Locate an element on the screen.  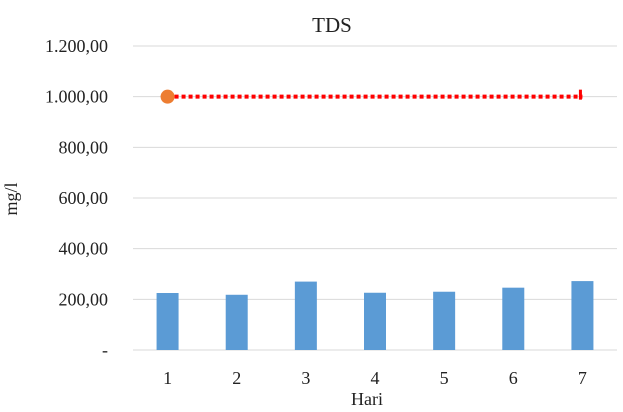
reference-line-series is located at coordinates (371, 96).